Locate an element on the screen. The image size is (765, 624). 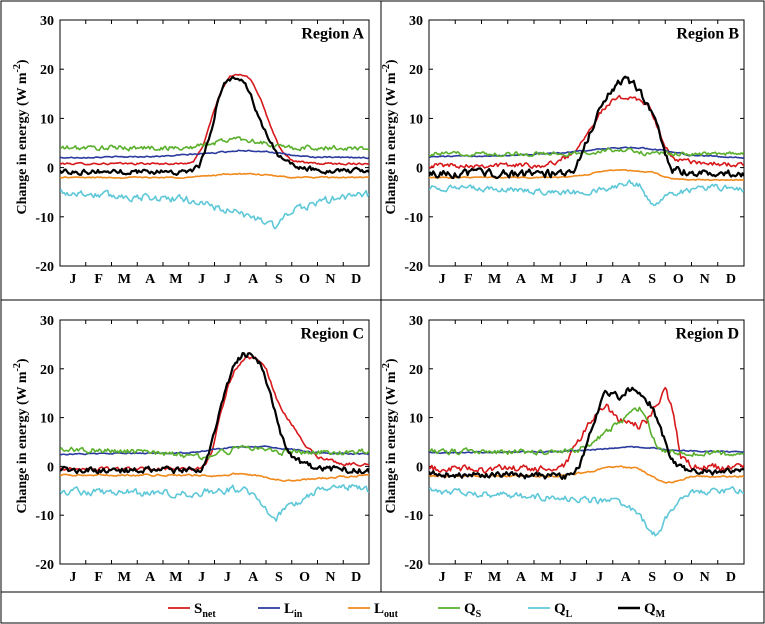
legend-item-lout: Lout is located at coordinates (373, 610).